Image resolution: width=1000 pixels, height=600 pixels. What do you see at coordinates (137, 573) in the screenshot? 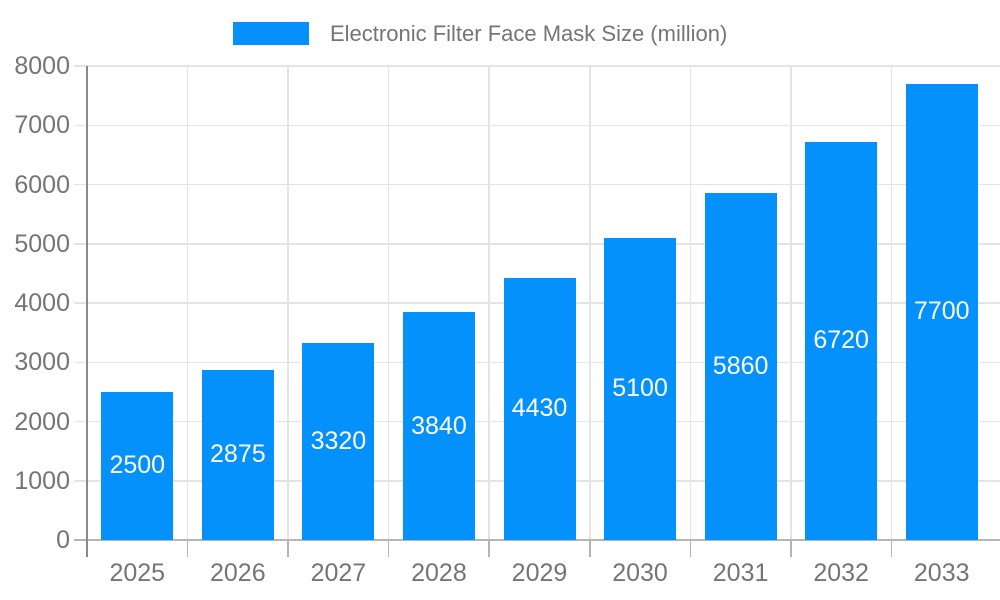
I see `x-tick-label: 2025` at bounding box center [137, 573].